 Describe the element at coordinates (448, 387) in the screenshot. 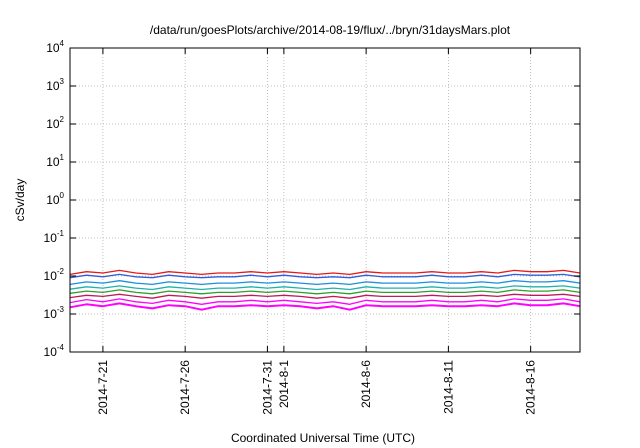

I see `x-tick-label: 2014-8-11` at that location.